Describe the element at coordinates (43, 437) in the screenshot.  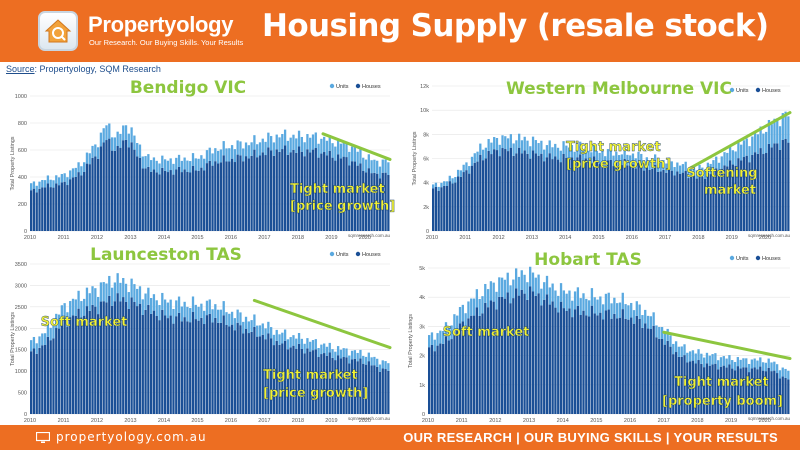
I see `monitor-icon` at that location.